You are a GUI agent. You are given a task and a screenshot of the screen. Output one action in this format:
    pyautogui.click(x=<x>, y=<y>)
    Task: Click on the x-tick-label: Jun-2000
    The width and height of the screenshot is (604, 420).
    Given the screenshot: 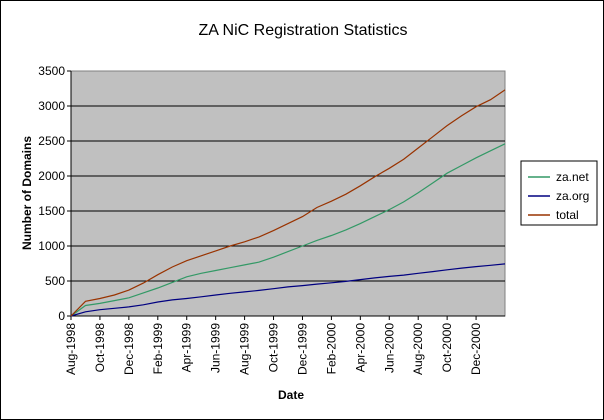 What is the action you would take?
    pyautogui.click(x=389, y=348)
    